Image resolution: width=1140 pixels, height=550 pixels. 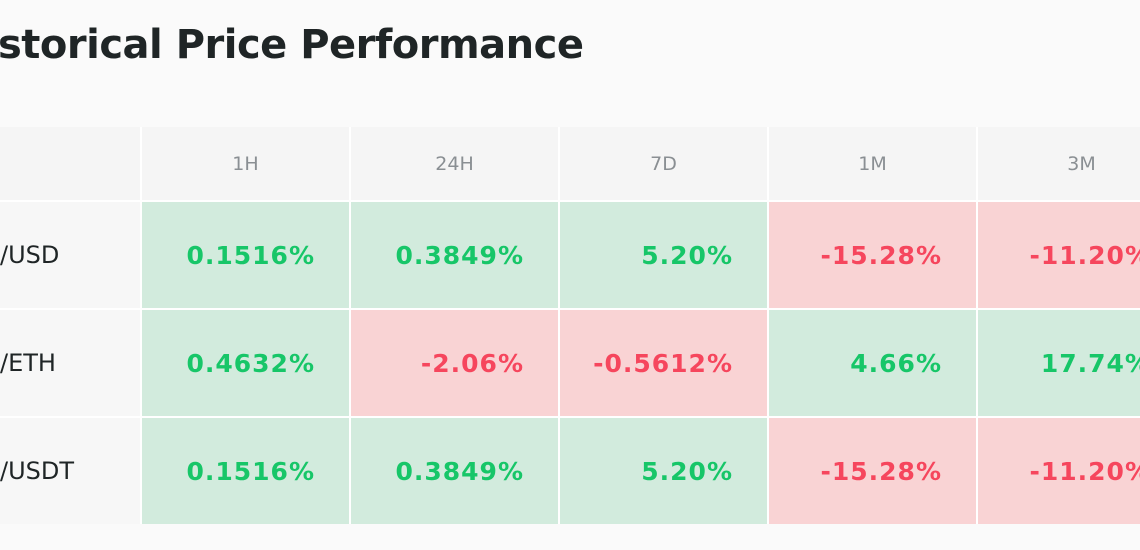 I want to click on row-label: /USDT, so click(x=70, y=471).